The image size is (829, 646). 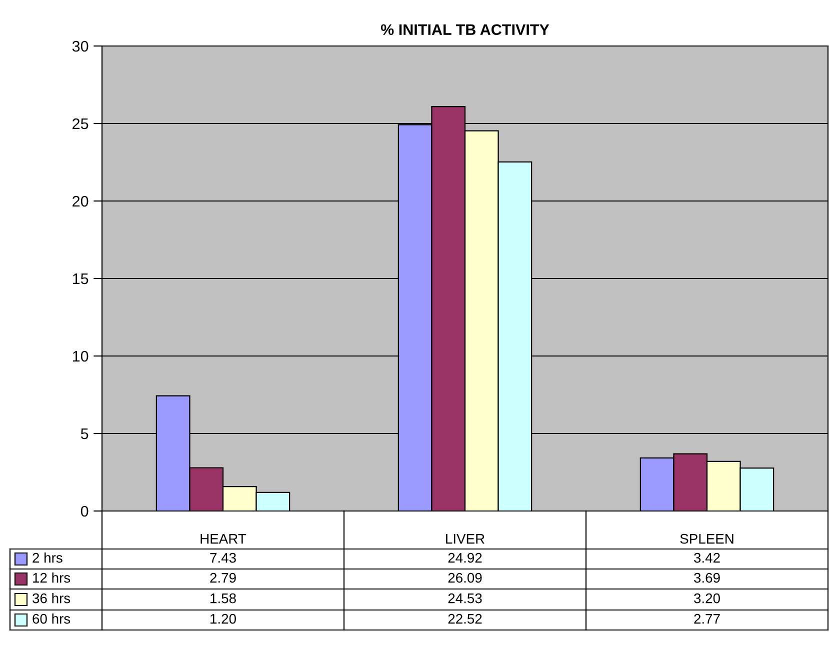 I want to click on y-tick-label: 30, so click(x=80, y=46).